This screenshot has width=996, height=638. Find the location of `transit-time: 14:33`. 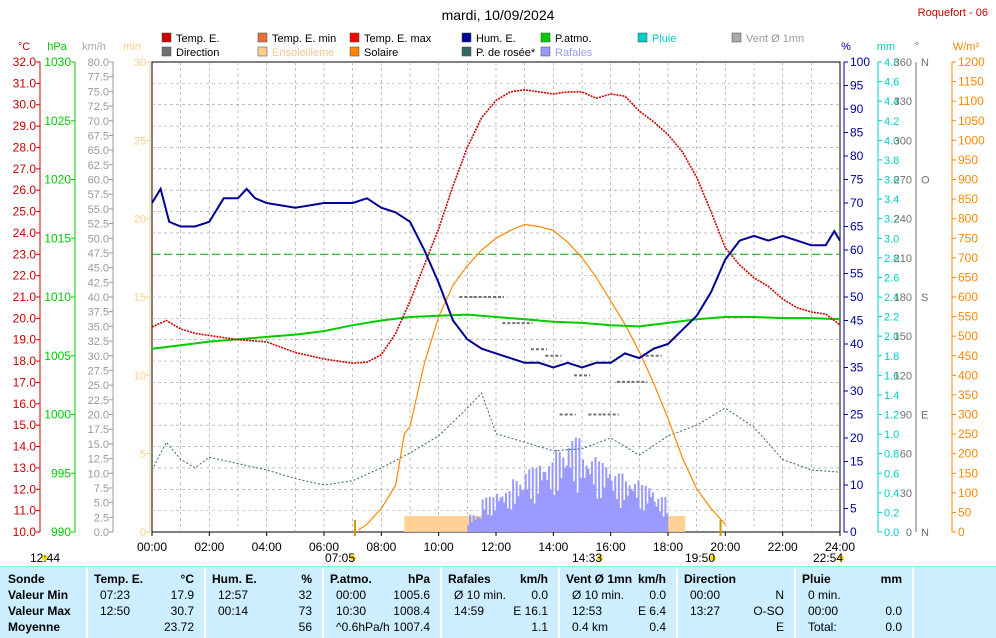

transit-time: 14:33 is located at coordinates (587, 558).